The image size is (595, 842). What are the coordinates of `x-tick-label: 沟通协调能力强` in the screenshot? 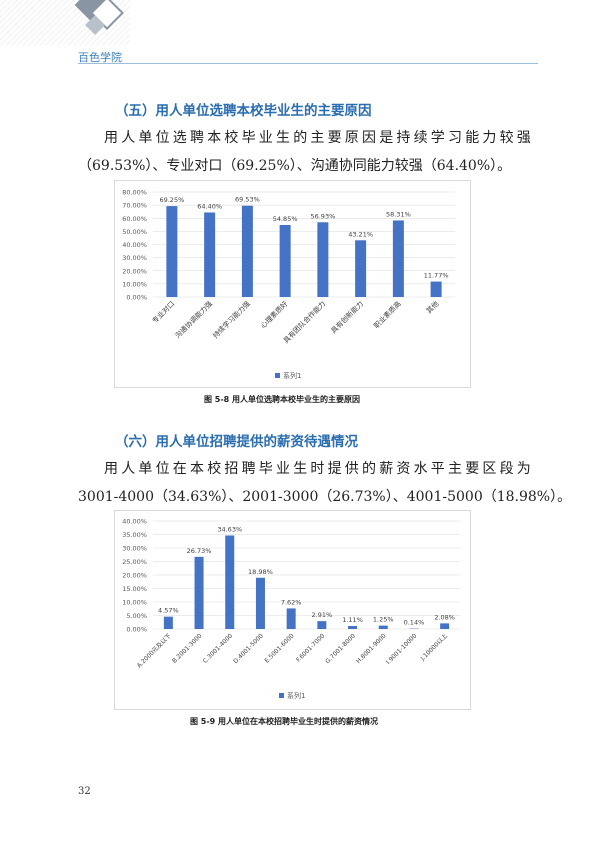 It's located at (193, 319).